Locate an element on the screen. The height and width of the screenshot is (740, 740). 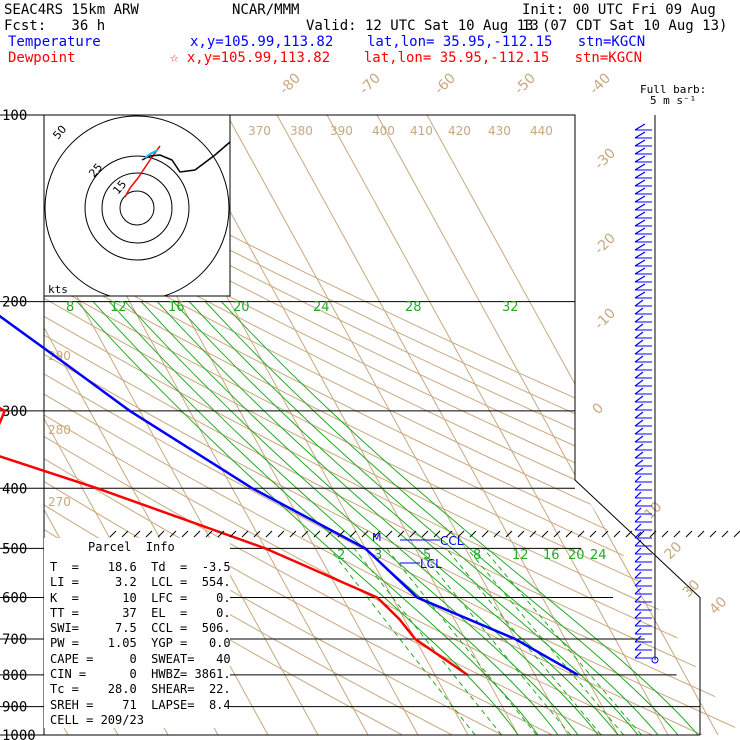
theta-tick-label: 380 is located at coordinates (301, 131).